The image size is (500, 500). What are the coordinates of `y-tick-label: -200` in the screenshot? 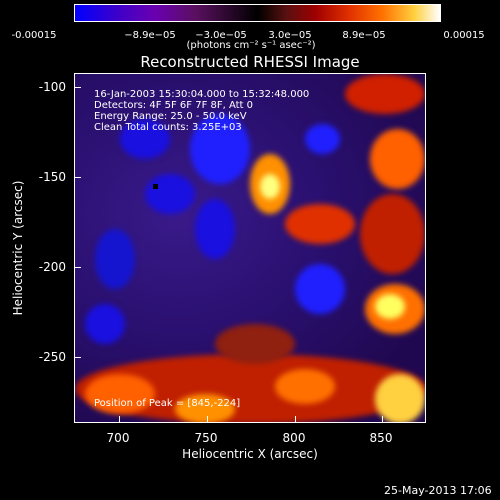 It's located at (52, 267).